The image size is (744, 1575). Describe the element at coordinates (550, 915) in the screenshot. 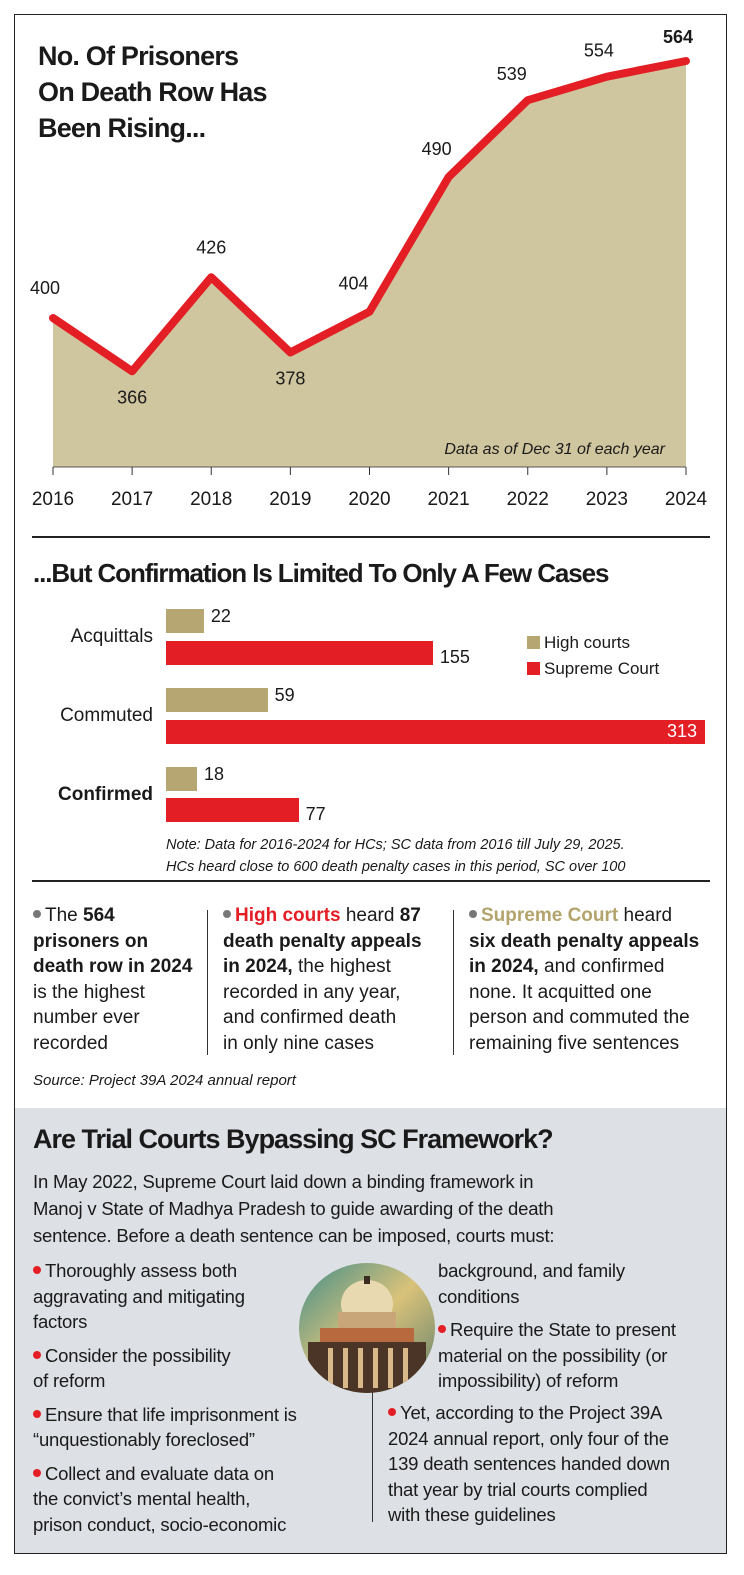

I see `fact-text: Supreme Court` at that location.